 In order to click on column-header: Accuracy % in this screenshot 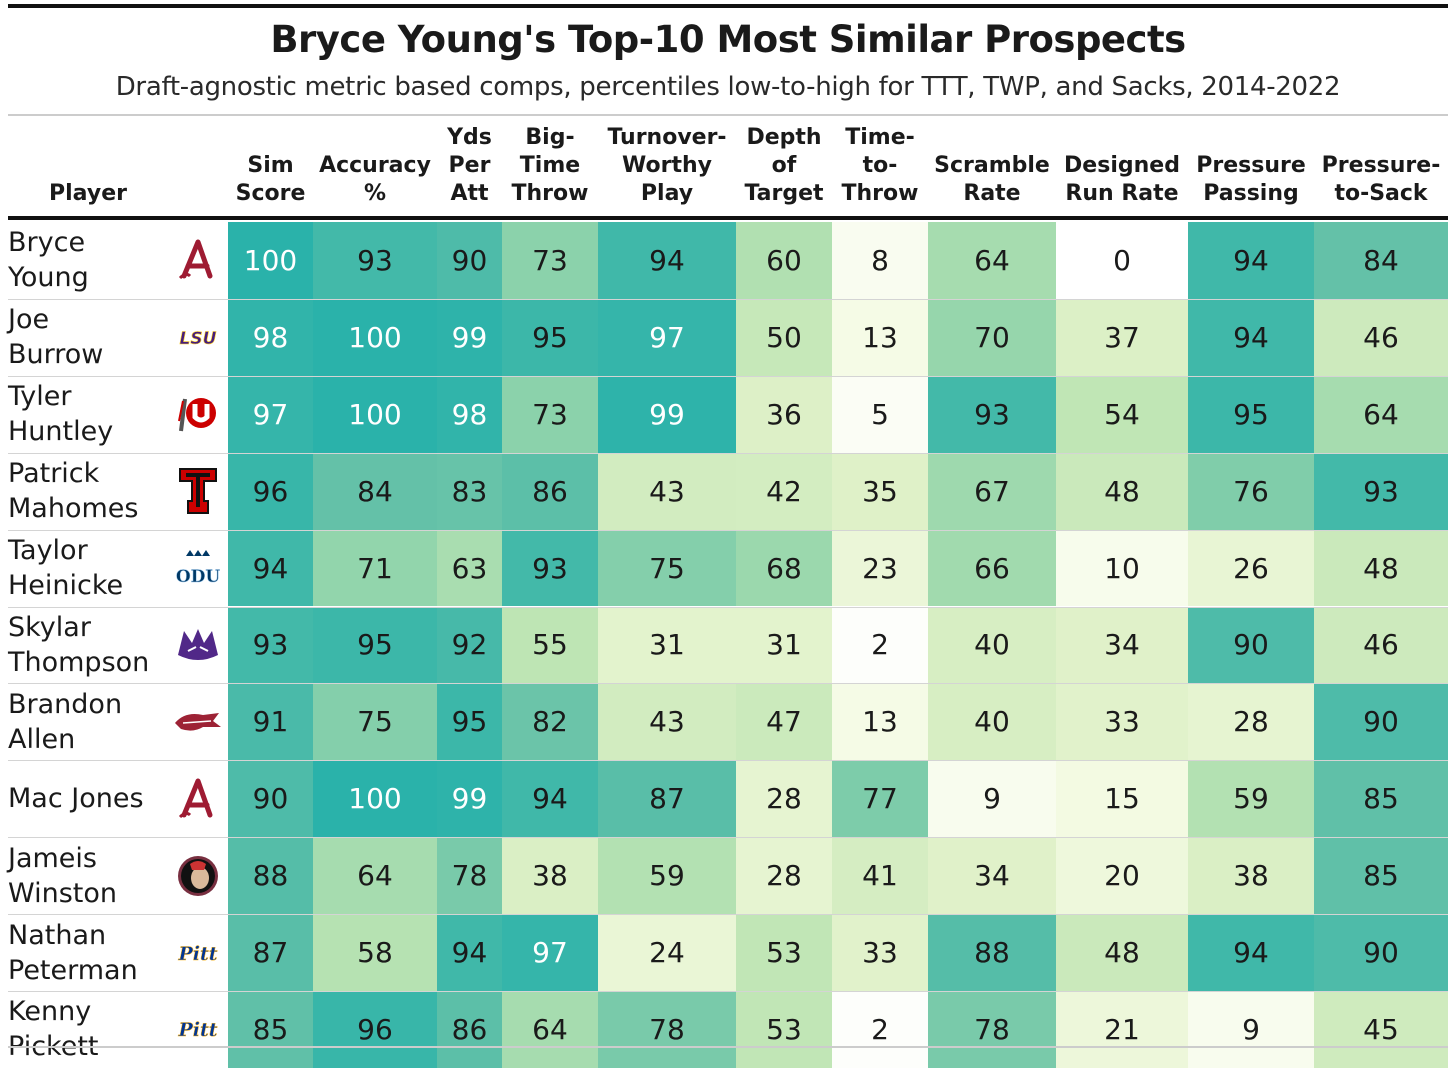, I will do `click(375, 179)`.